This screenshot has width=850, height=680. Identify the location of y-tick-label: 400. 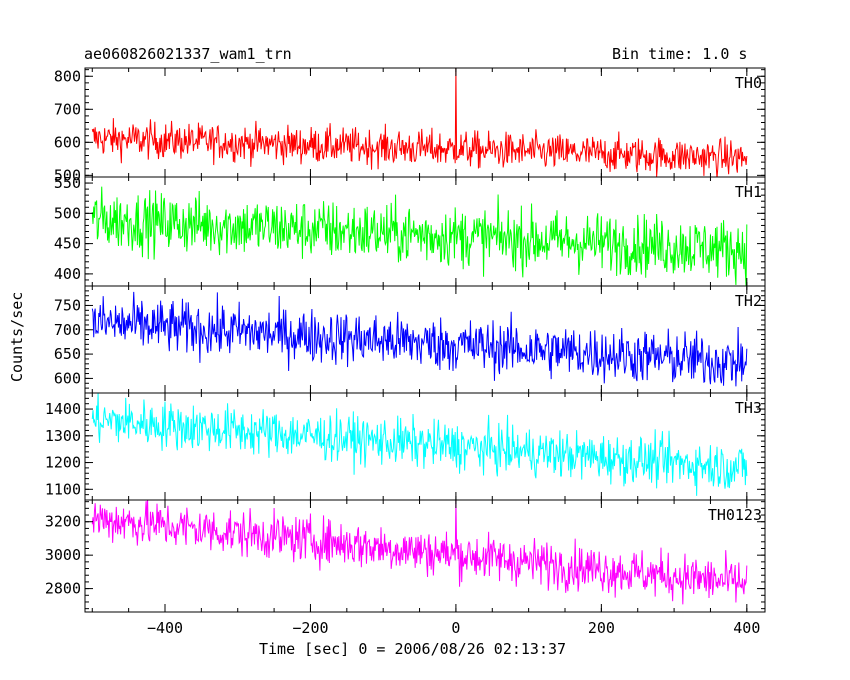
(67, 274).